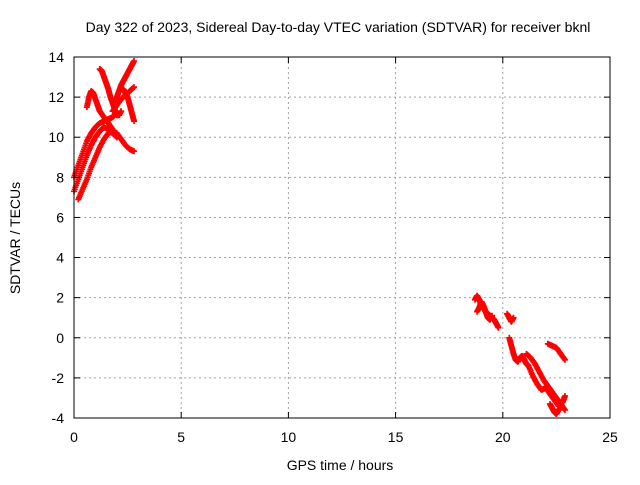 Image resolution: width=640 pixels, height=485 pixels. Describe the element at coordinates (56, 137) in the screenshot. I see `y-tick-label: 10` at that location.